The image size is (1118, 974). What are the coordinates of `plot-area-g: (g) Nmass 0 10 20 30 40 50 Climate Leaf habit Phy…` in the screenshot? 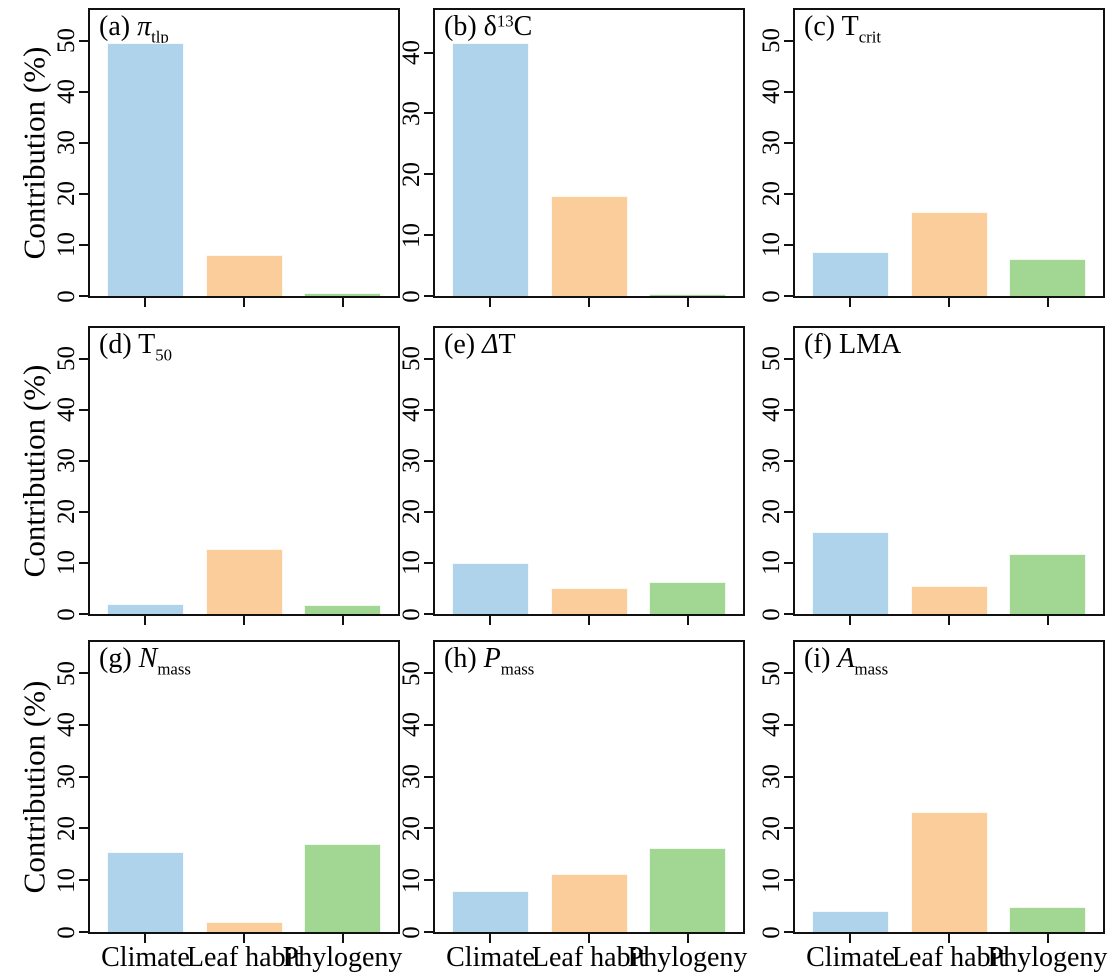 It's located at (209, 806).